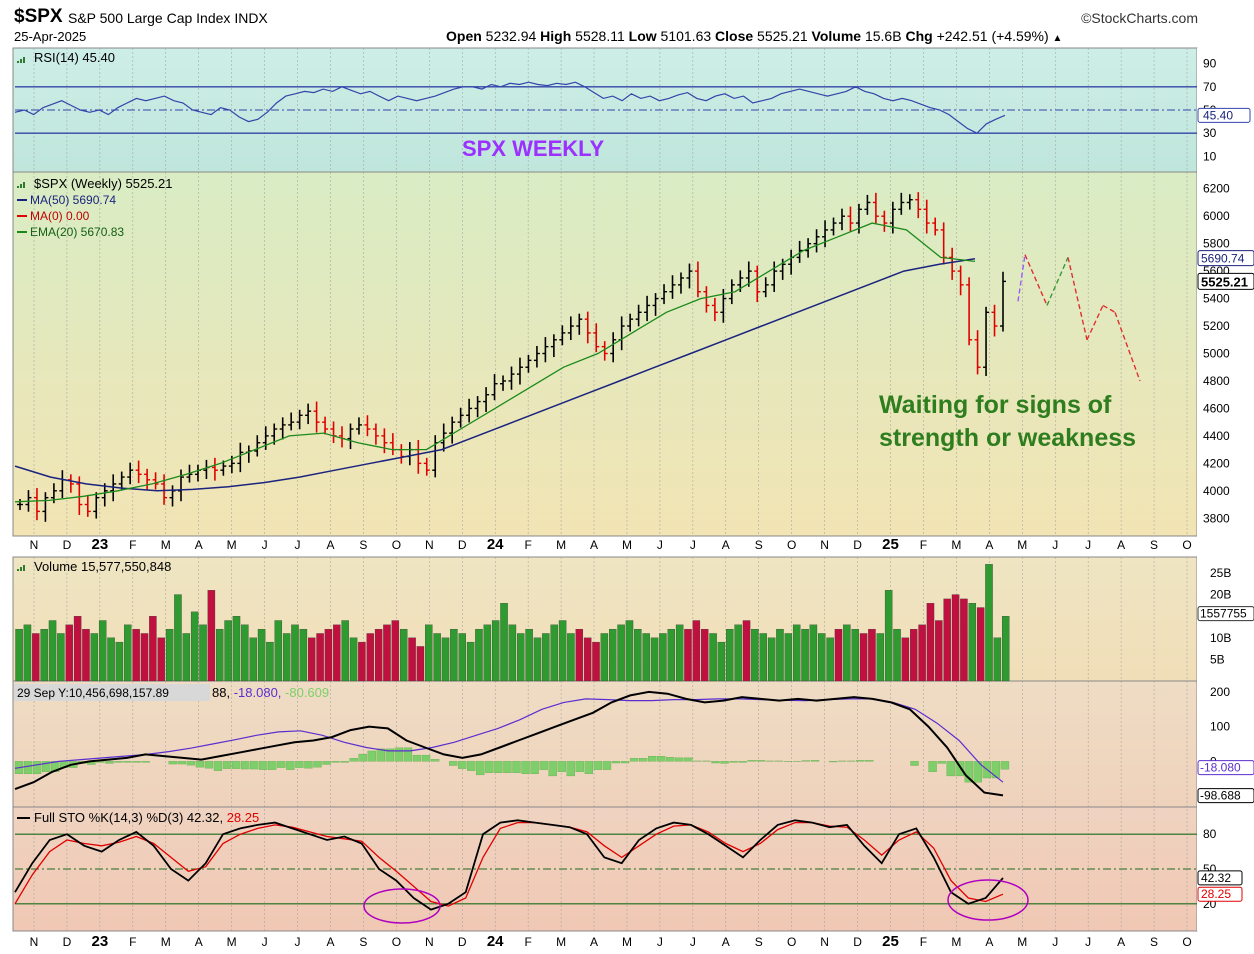  I want to click on price-legend: $SPX (Weekly) 5525.21, so click(103, 183).